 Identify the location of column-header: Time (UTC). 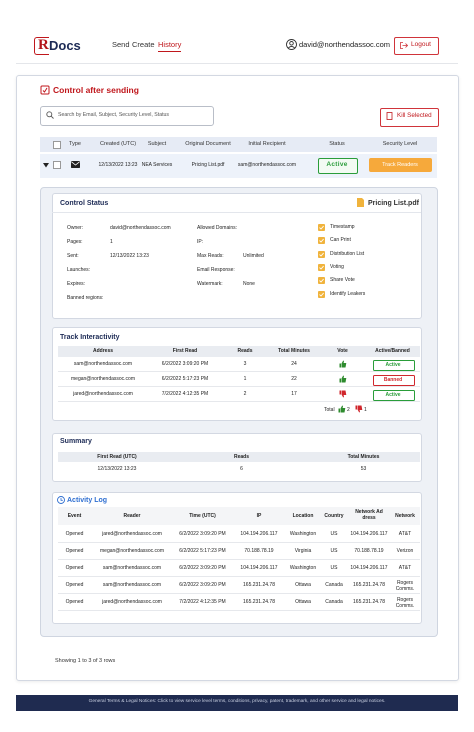
(202, 516).